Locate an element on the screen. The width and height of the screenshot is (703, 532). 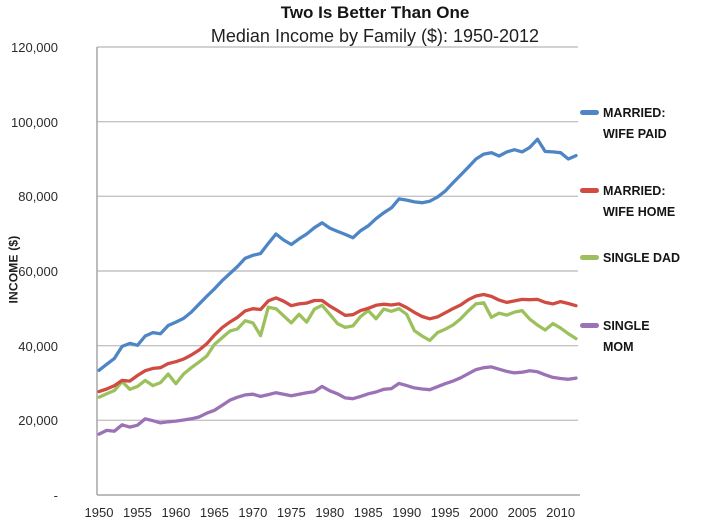
series-line-single-dad is located at coordinates (337, 350).